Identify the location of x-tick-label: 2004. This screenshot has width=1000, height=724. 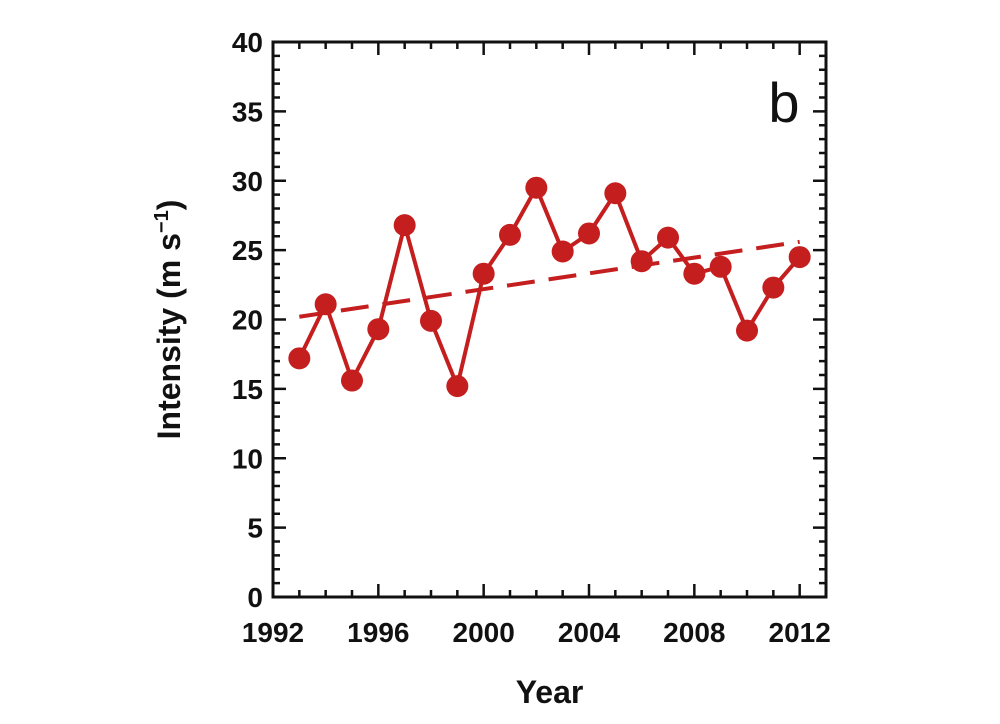
(589, 632).